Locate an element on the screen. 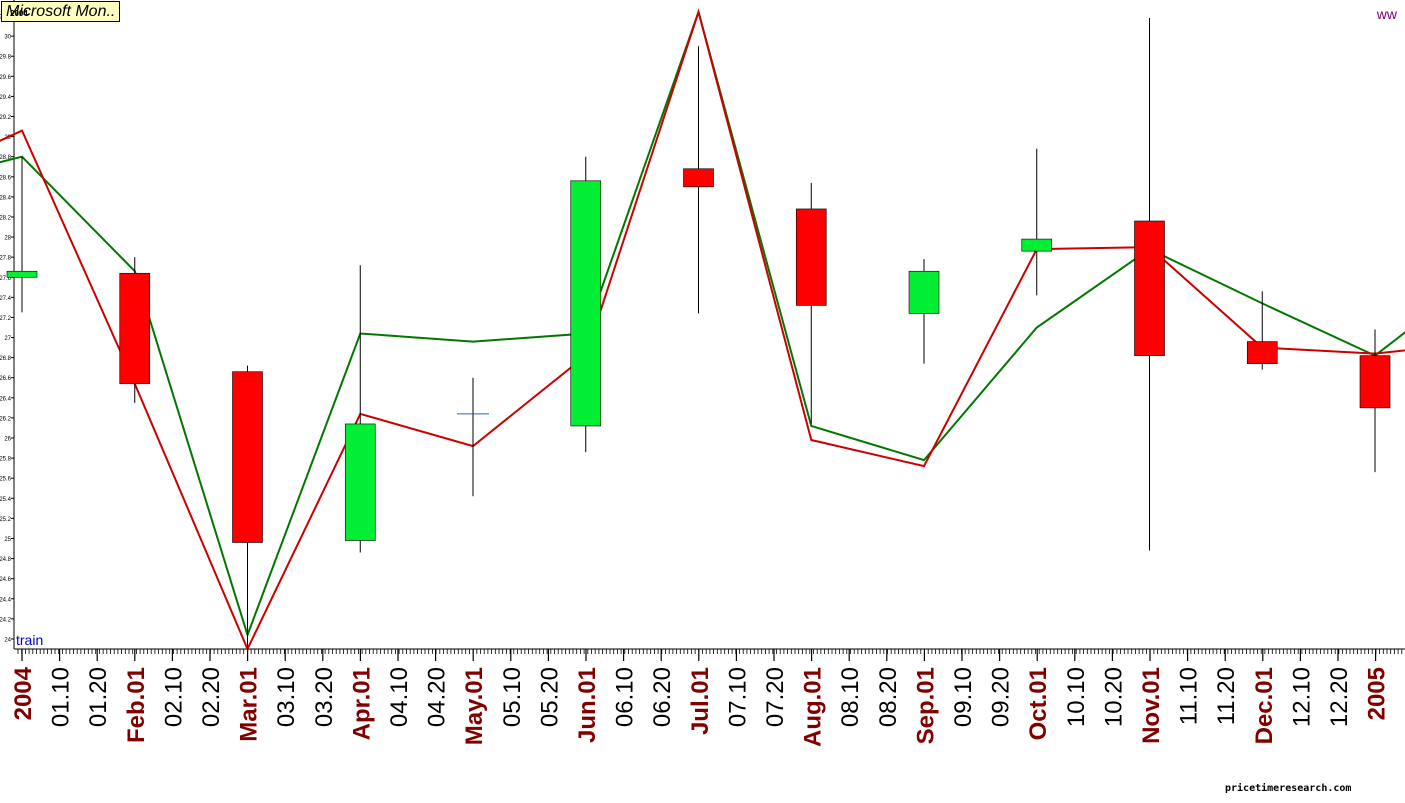 This screenshot has width=1405, height=803. x-label-minor: 12.10 is located at coordinates (1301, 697).